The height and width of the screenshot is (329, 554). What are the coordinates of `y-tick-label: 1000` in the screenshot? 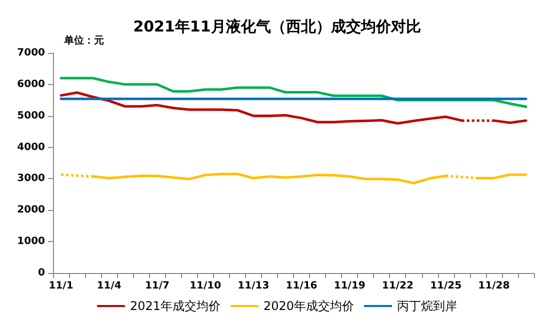 It's located at (31, 242).